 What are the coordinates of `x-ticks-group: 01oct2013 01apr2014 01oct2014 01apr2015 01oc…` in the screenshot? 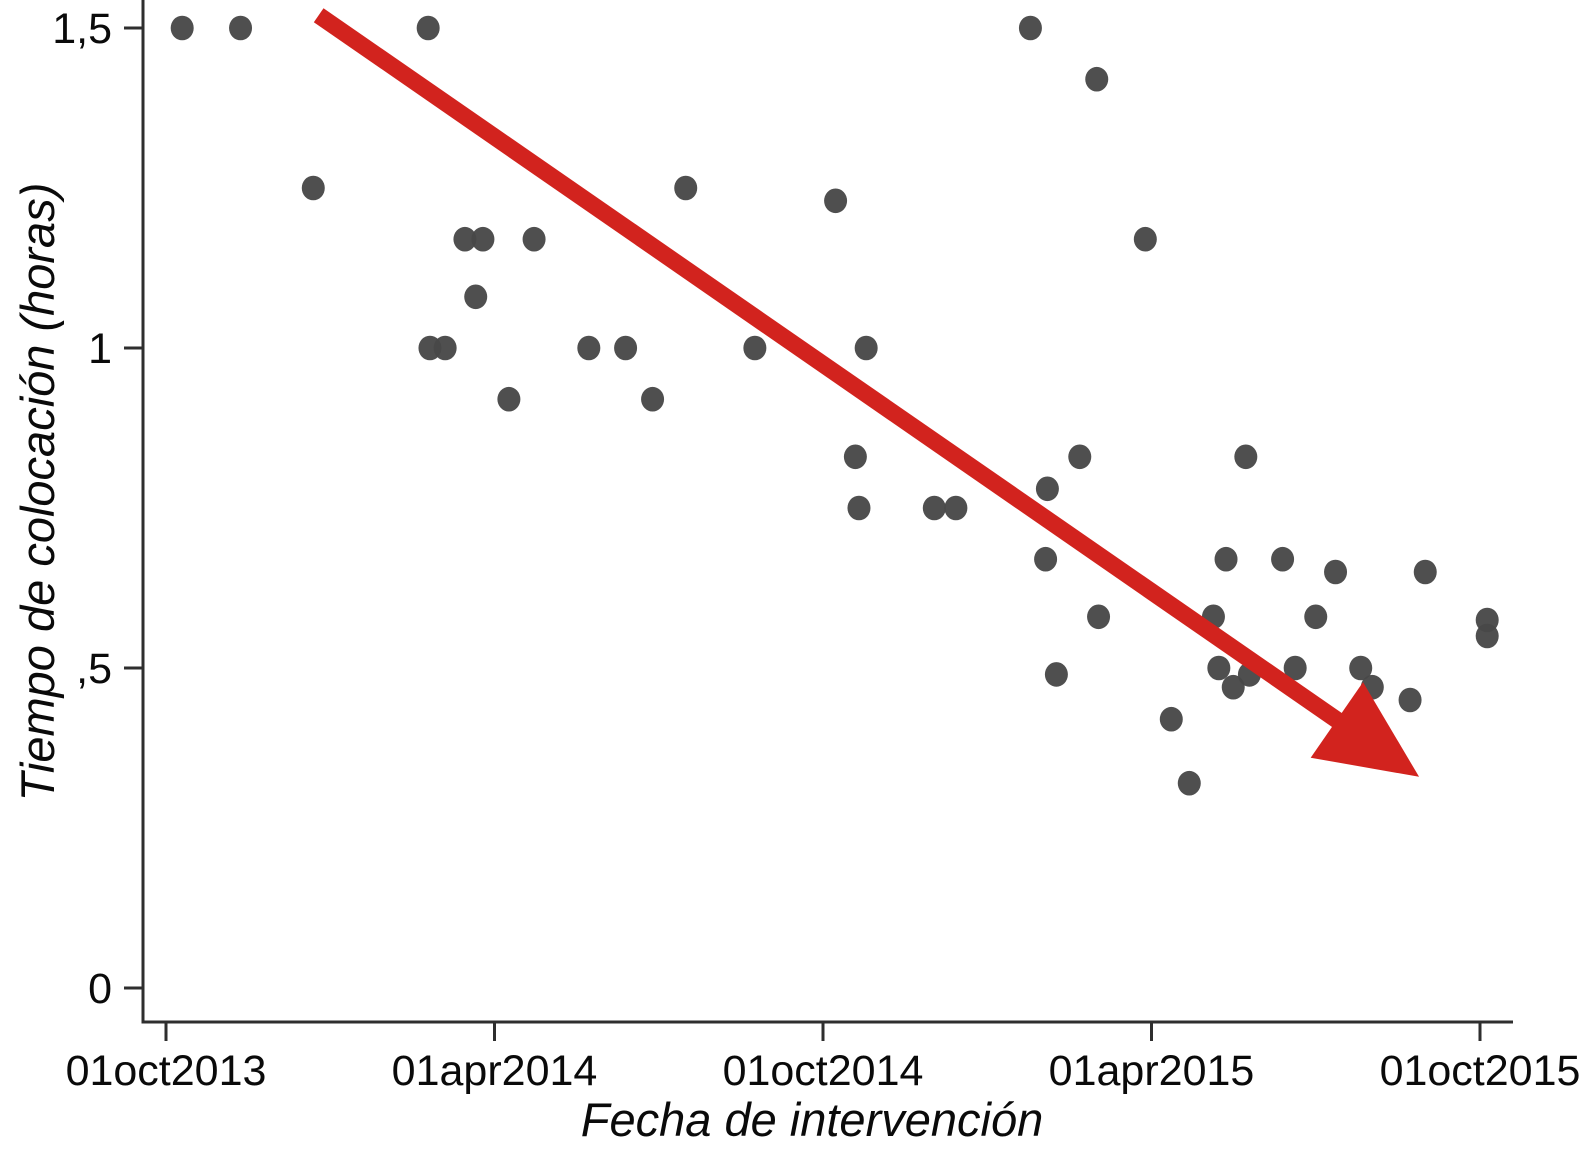 It's located at (823, 1058).